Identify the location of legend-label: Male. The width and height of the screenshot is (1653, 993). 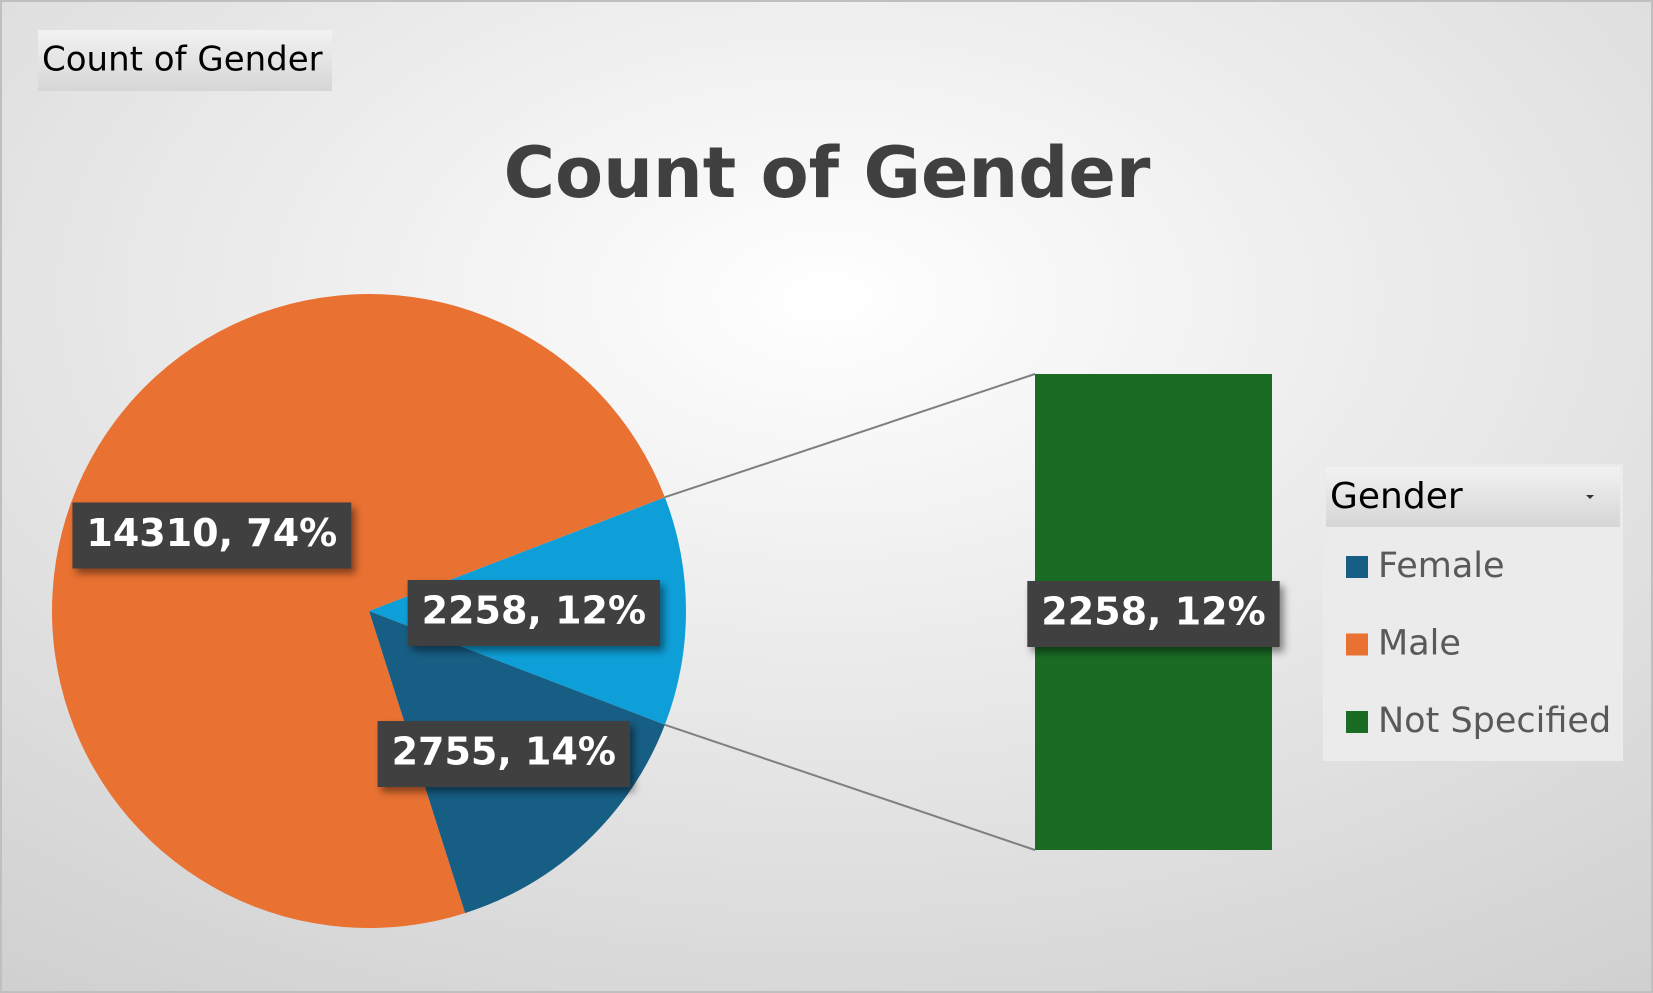
(1419, 644).